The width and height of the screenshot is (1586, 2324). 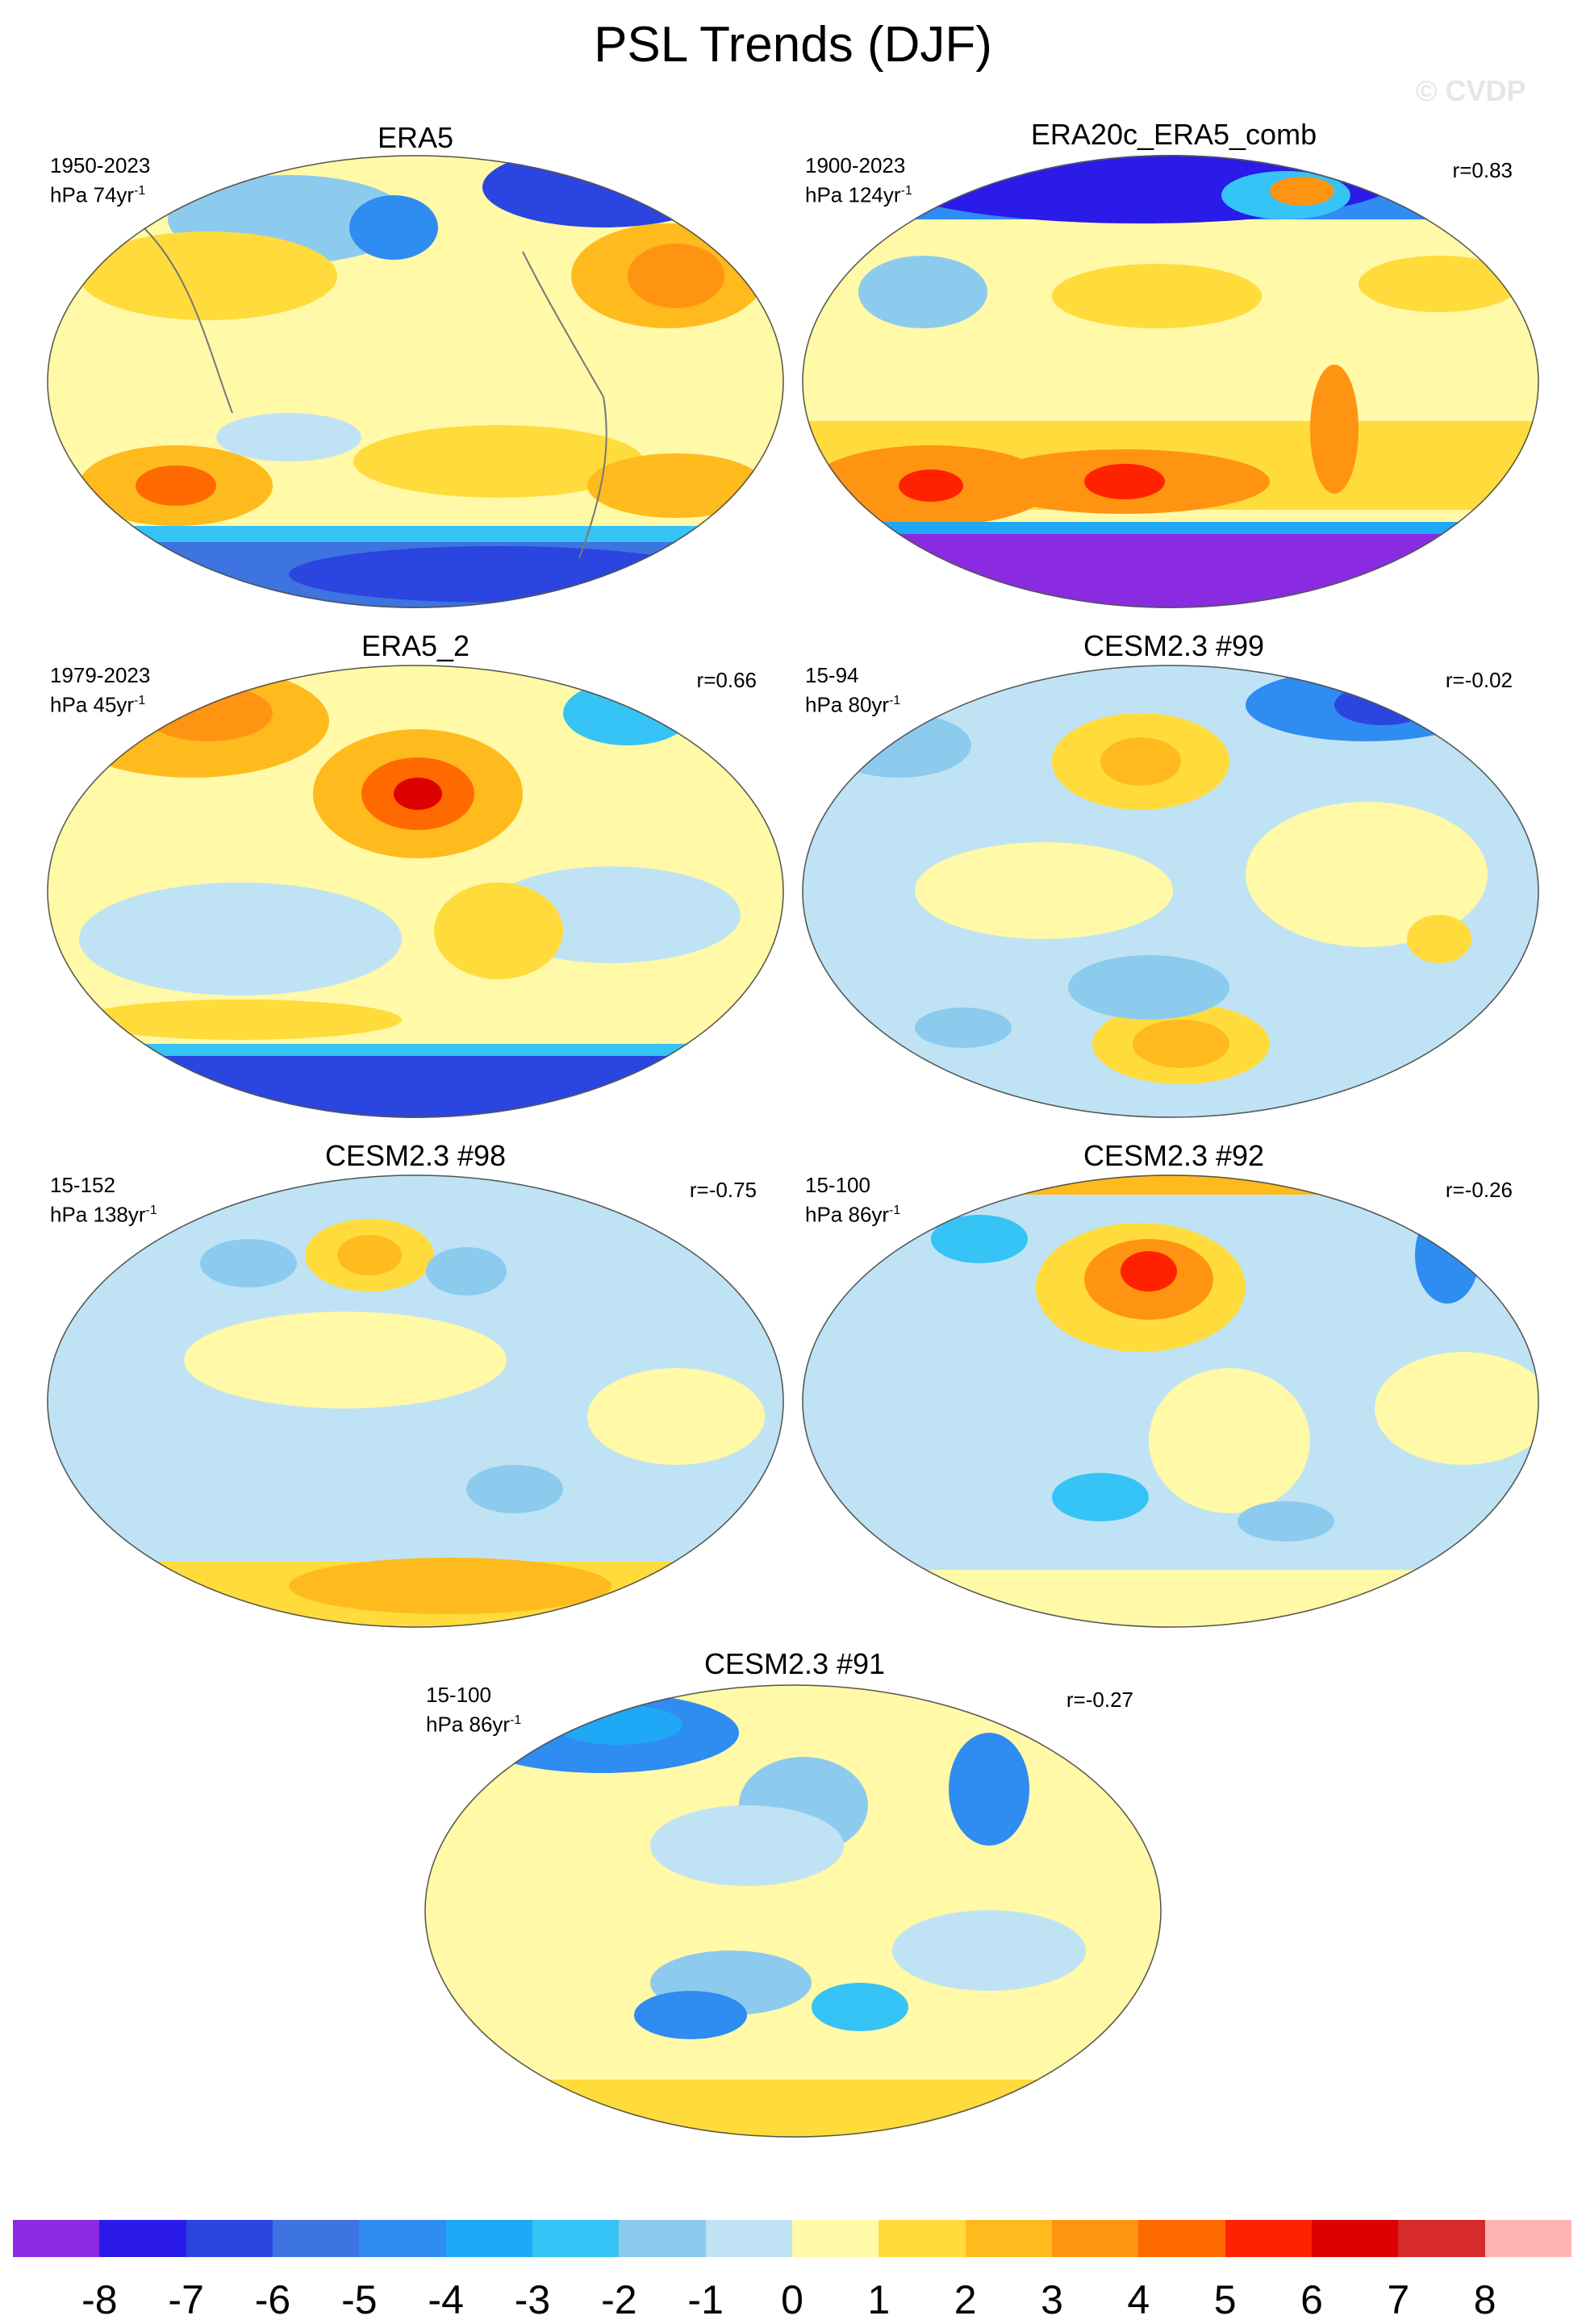 What do you see at coordinates (416, 137) in the screenshot?
I see `panel-title: ERA5` at bounding box center [416, 137].